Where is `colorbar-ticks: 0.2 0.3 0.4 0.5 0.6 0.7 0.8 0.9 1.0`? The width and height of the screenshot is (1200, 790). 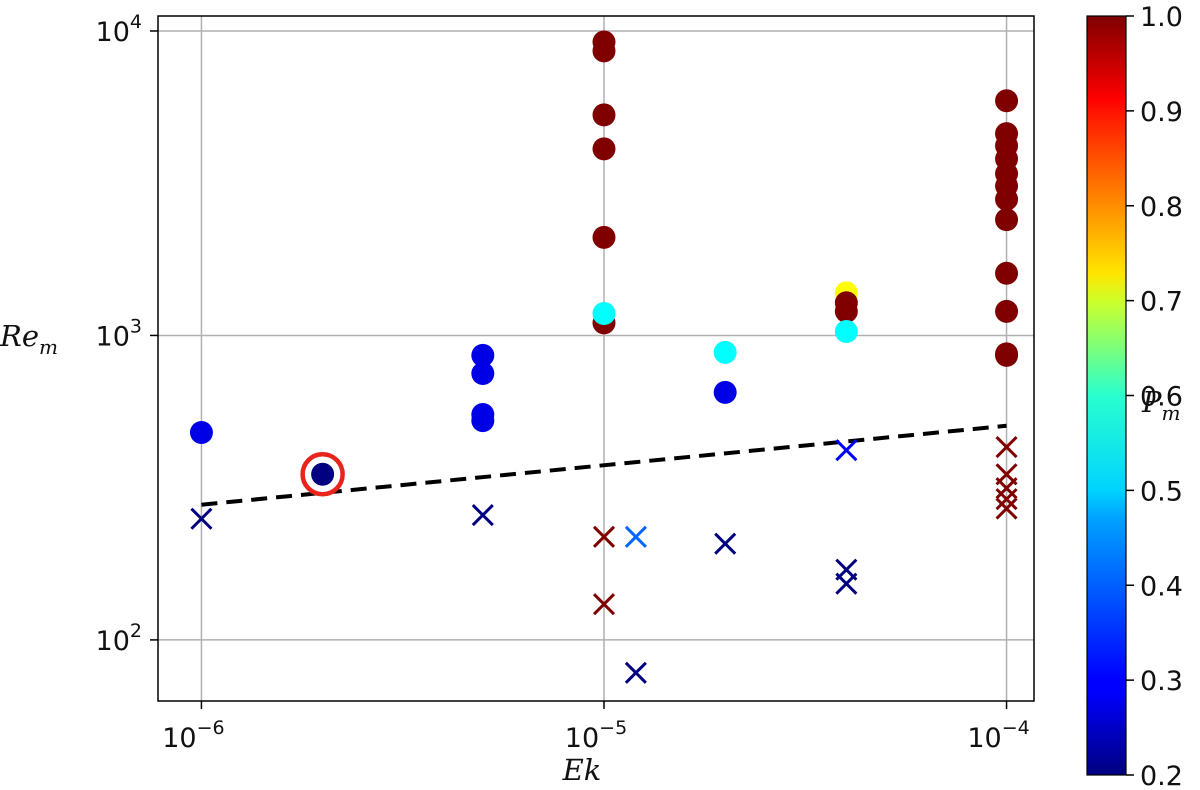 colorbar-ticks: 0.2 0.3 0.4 0.5 0.6 0.7 0.8 0.9 1.0 is located at coordinates (1154, 396).